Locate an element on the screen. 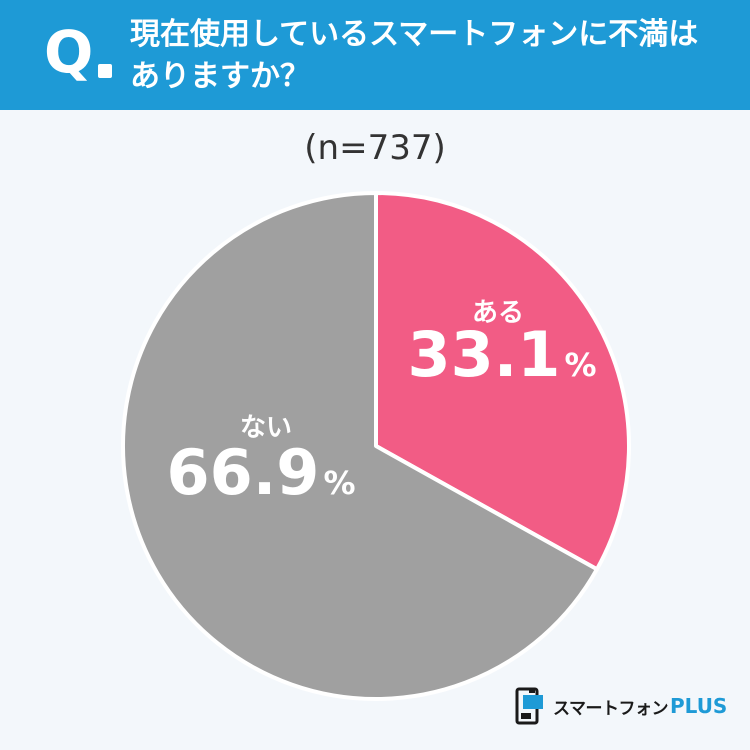 The image size is (750, 750). q-dot is located at coordinates (105, 71).